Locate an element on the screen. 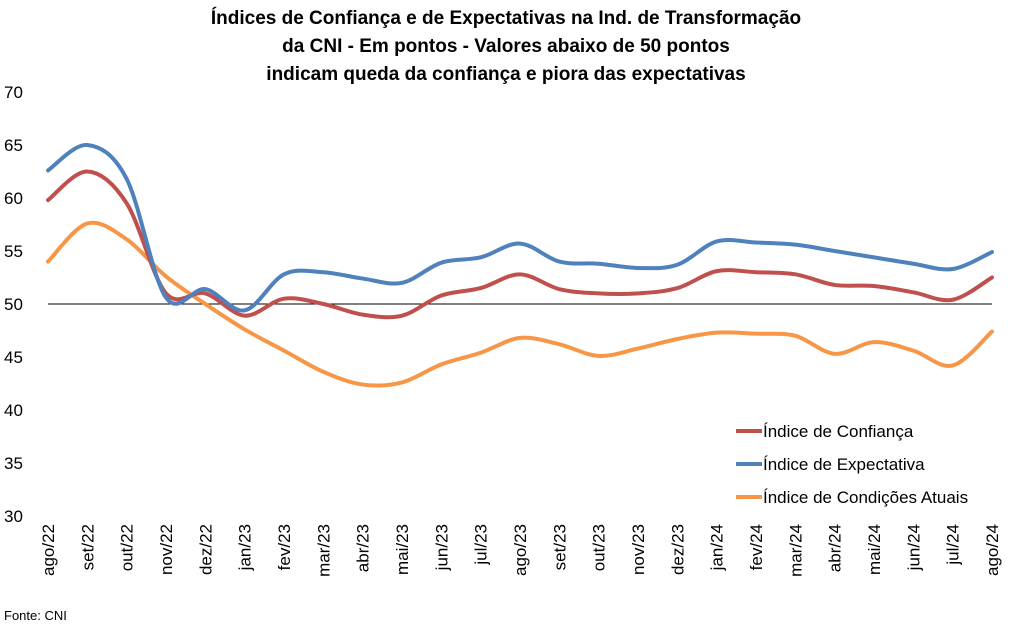 The image size is (1013, 632). x-tick-label: ago/23 is located at coordinates (520, 550).